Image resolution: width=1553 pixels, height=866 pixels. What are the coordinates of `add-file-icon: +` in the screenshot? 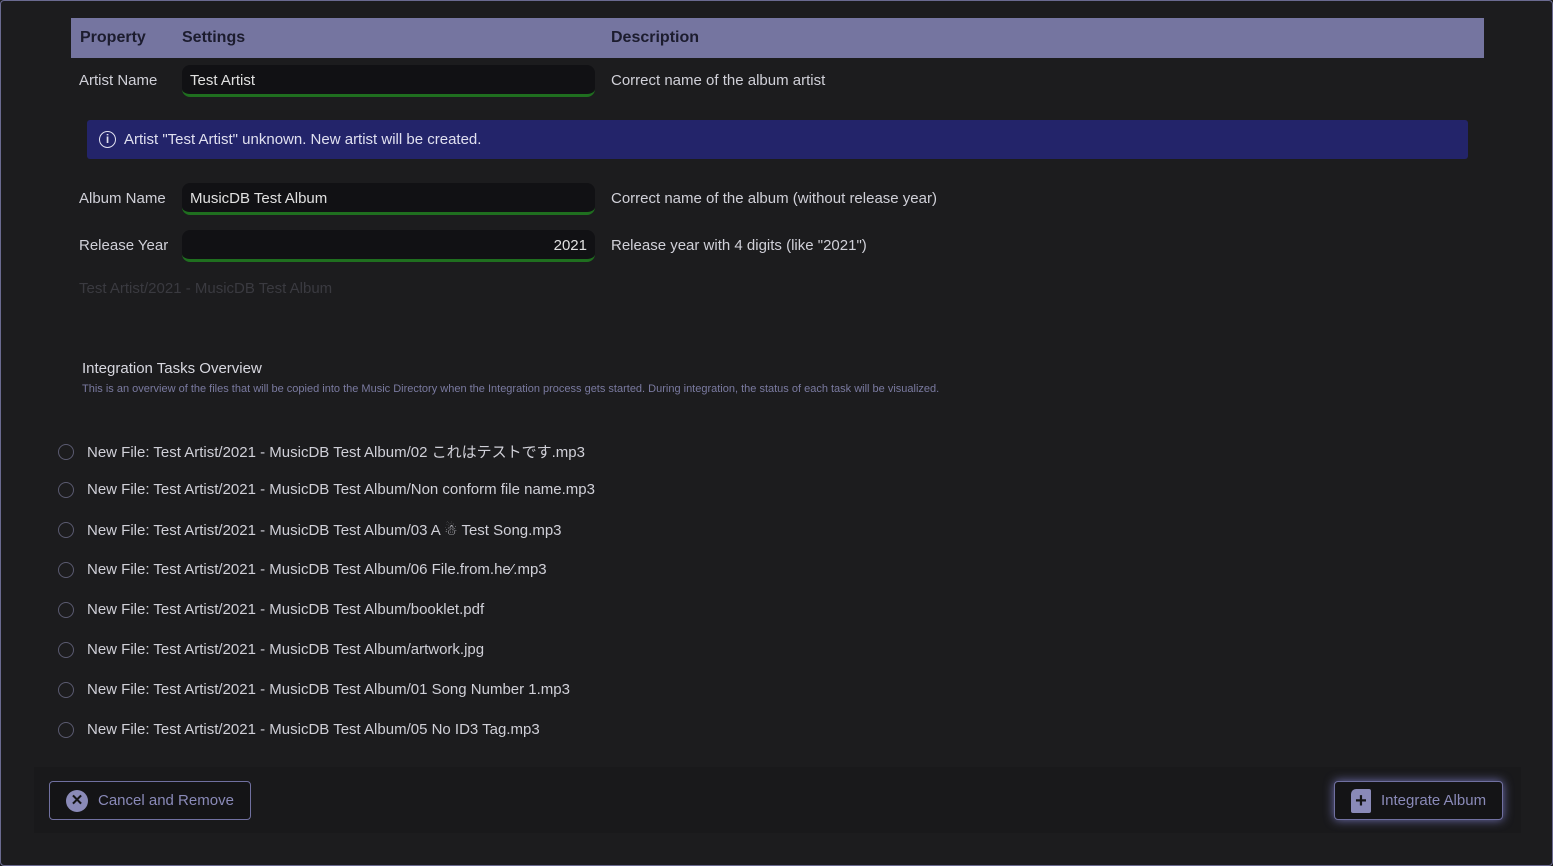 It's located at (1361, 800).